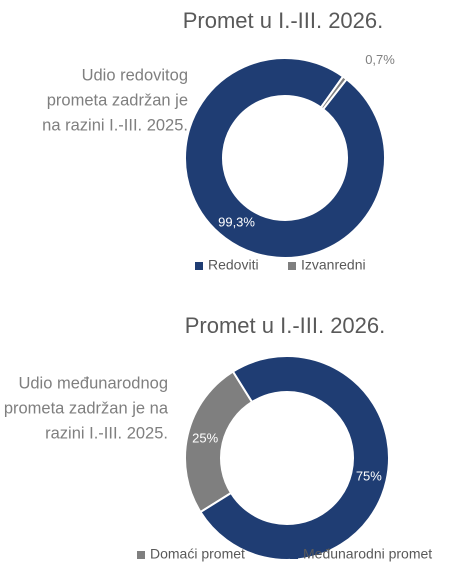 The image size is (459, 565). I want to click on legend-label: Domaći promet, so click(197, 554).